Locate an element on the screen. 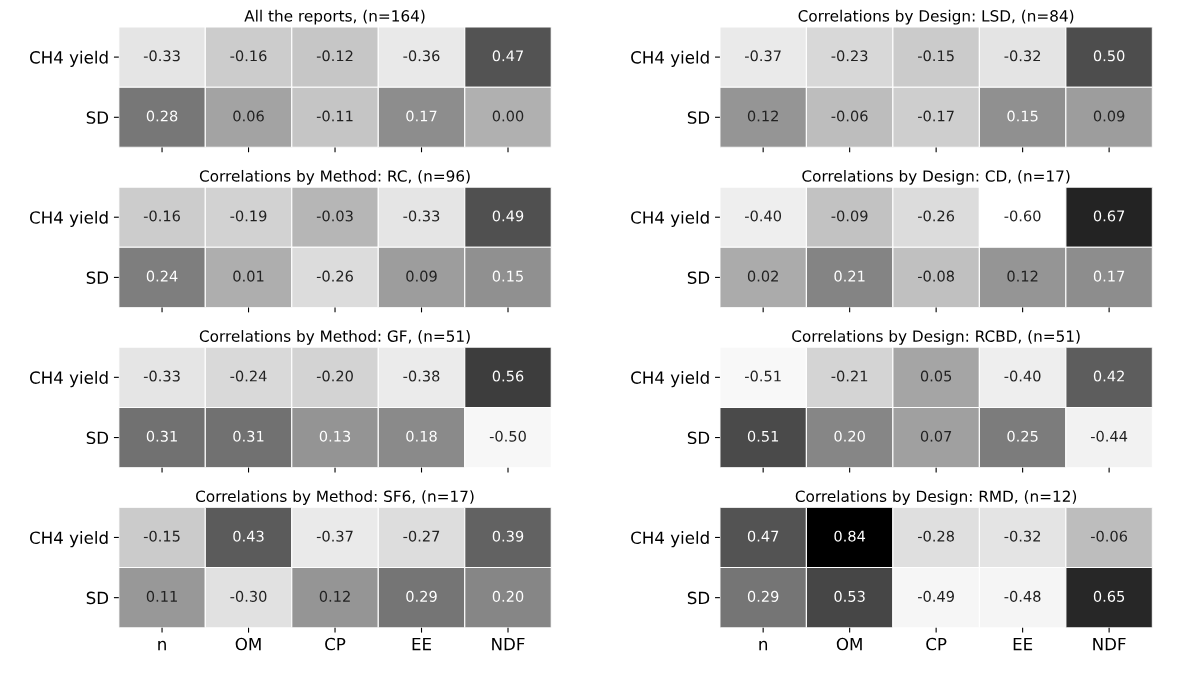 Image resolution: width=1188 pixels, height=675 pixels. data-label: -0.38 is located at coordinates (421, 376).